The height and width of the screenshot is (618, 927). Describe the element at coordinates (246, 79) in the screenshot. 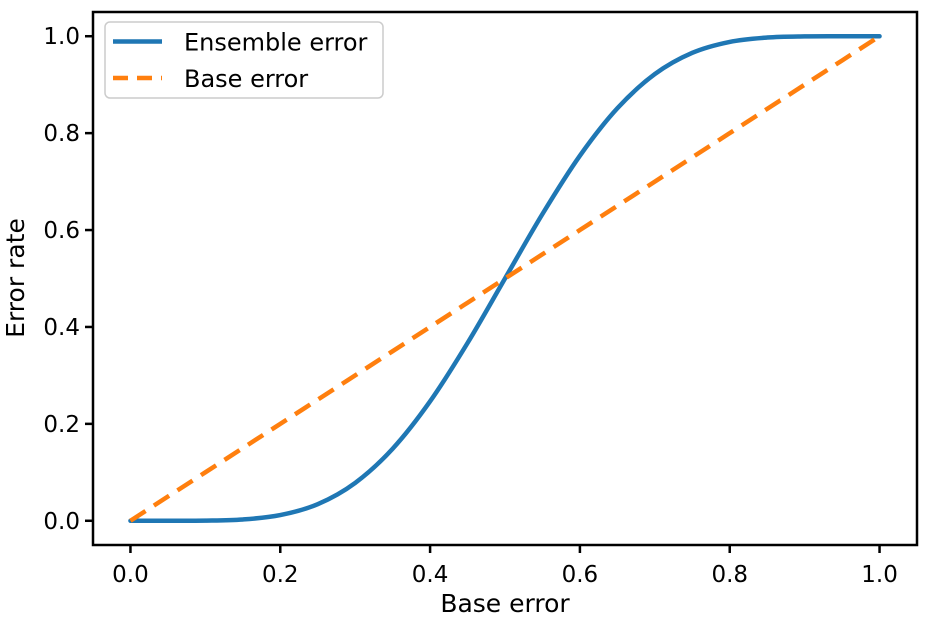

I see `legend-label: Base error` at that location.